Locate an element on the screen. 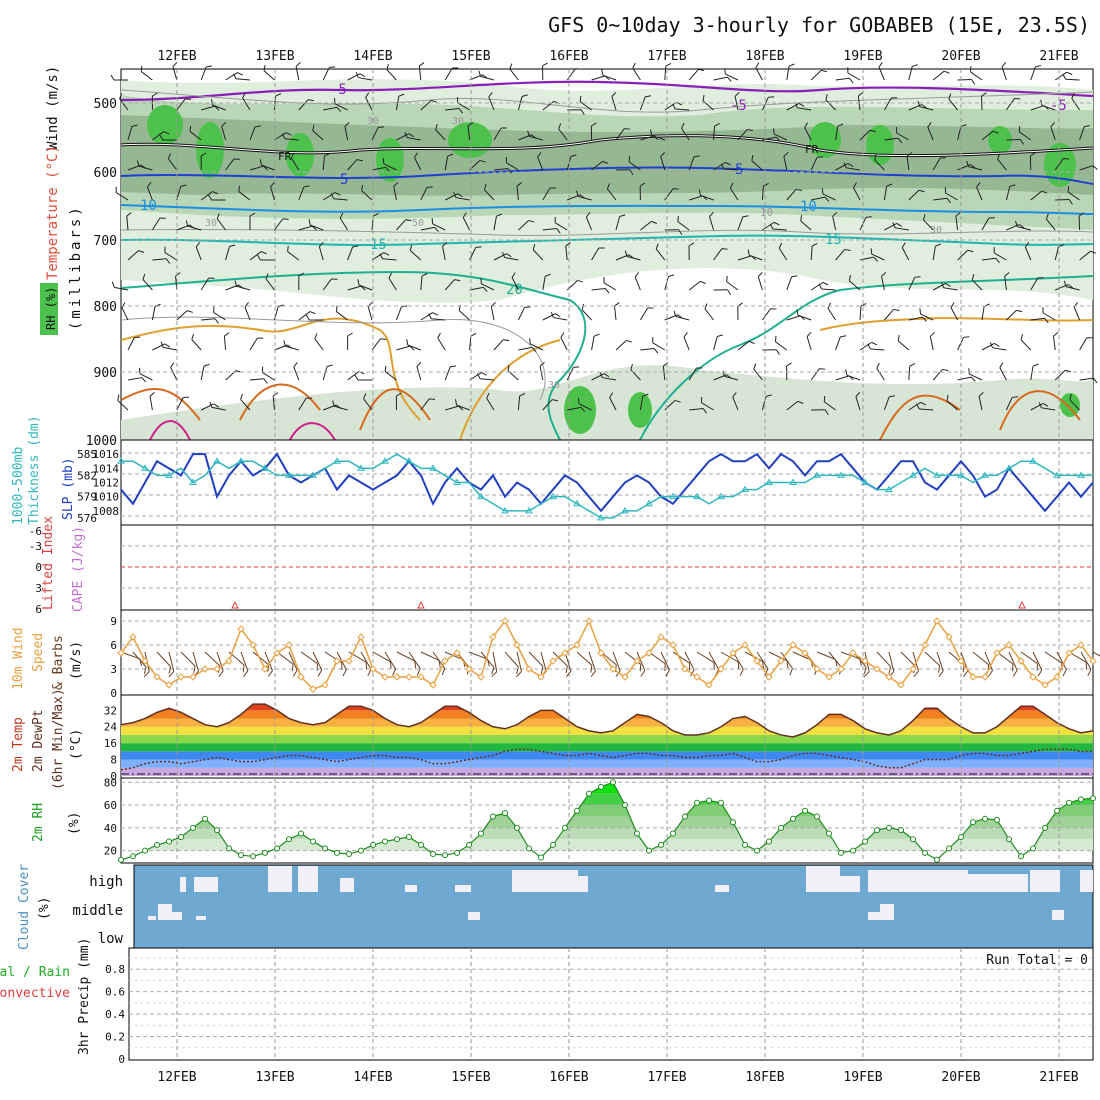 The image size is (1100, 1100). wind-tick: 3 is located at coordinates (113, 669).